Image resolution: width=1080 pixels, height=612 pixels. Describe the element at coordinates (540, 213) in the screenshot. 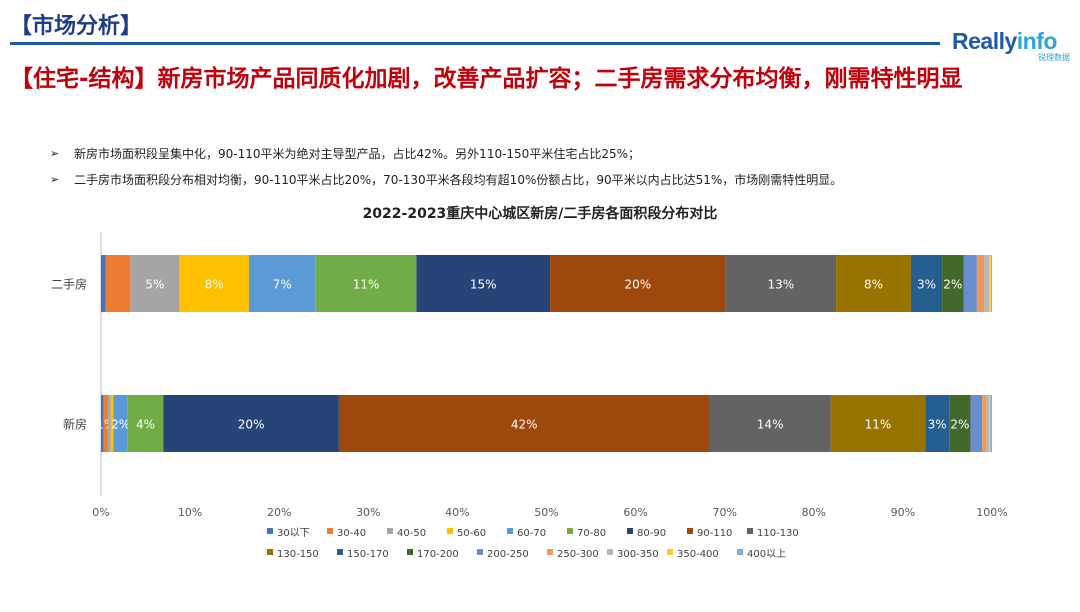

I see `chart-title: 2022-2023重庆中心城区新房/二手房各面积段分布对比` at that location.